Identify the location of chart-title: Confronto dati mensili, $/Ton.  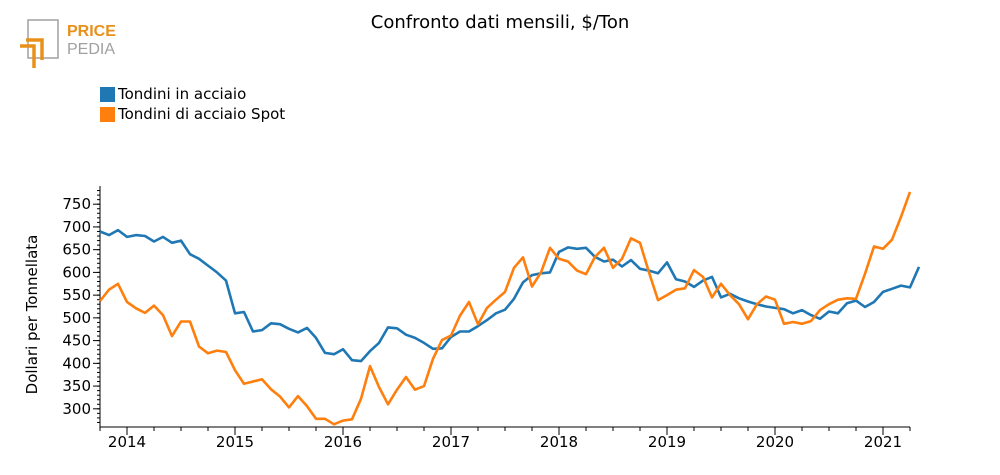
(500, 22).